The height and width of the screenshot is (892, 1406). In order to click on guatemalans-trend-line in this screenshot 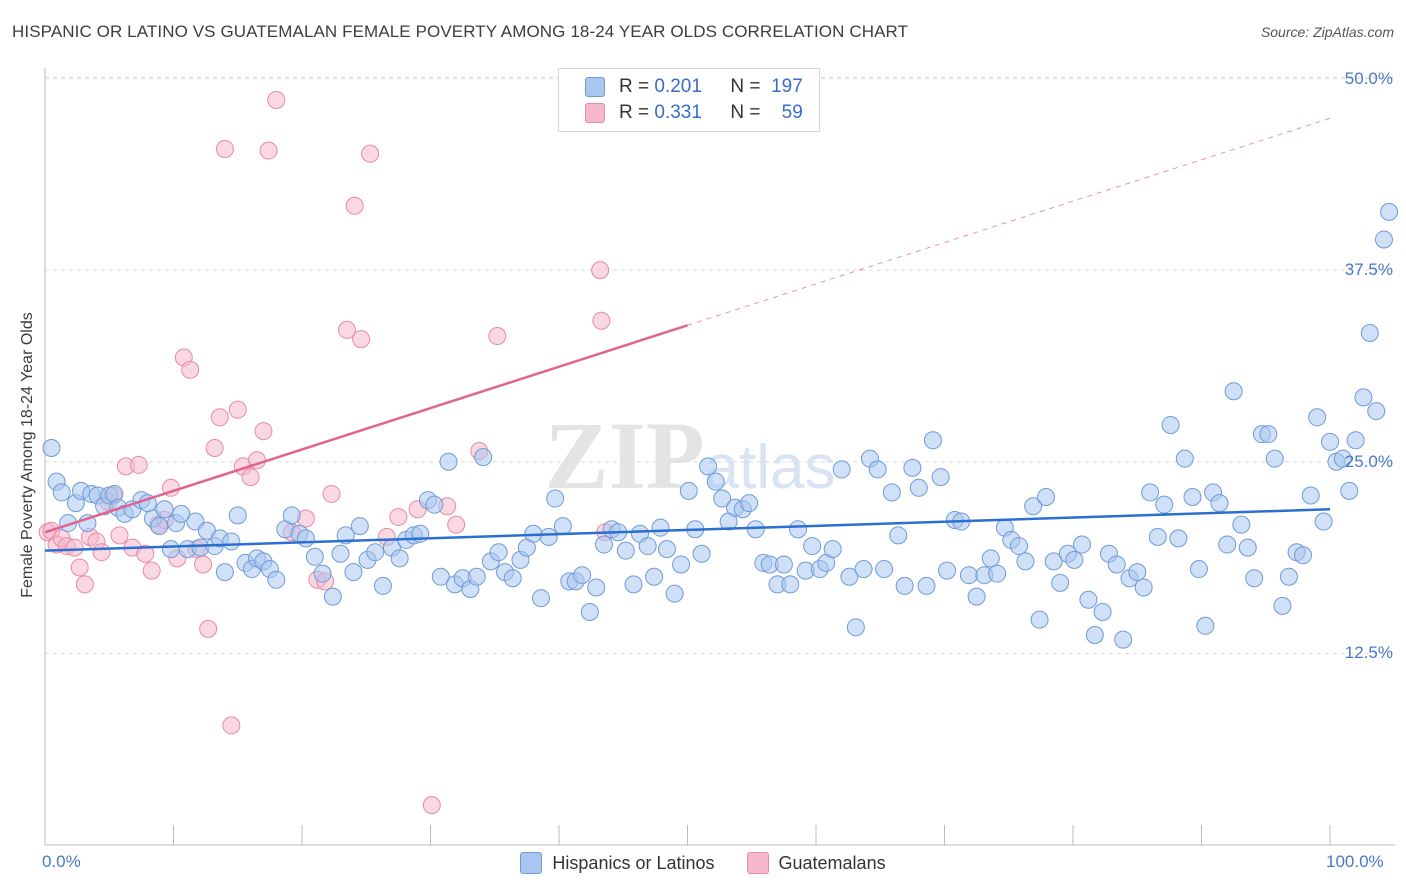, I will do `click(366, 429)`.